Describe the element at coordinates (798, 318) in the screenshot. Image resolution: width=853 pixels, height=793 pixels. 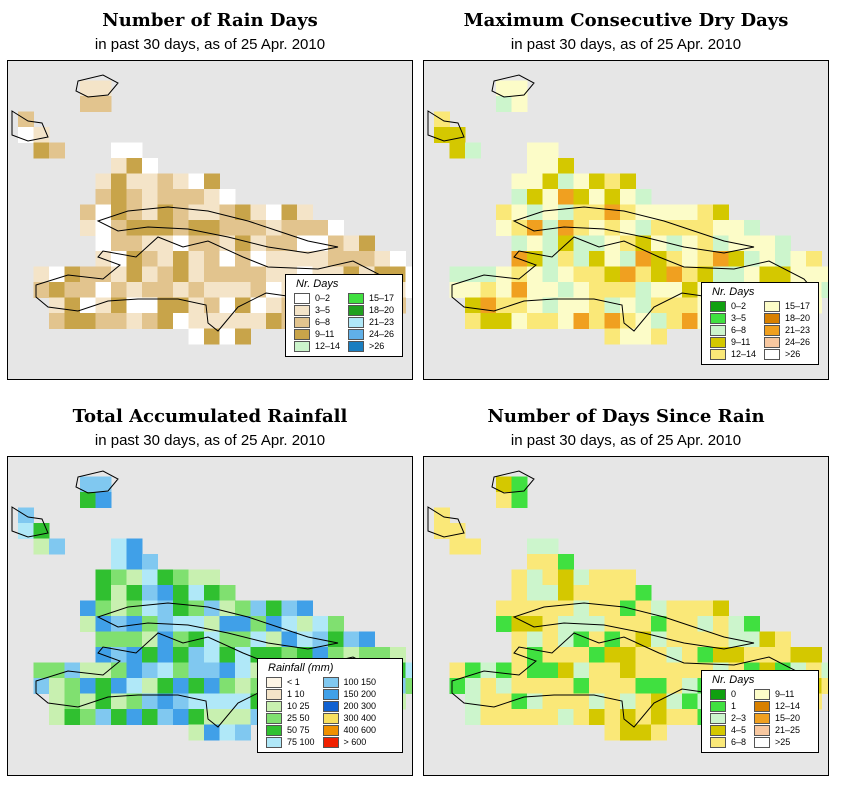
I see `legend-label: 18–20` at that location.